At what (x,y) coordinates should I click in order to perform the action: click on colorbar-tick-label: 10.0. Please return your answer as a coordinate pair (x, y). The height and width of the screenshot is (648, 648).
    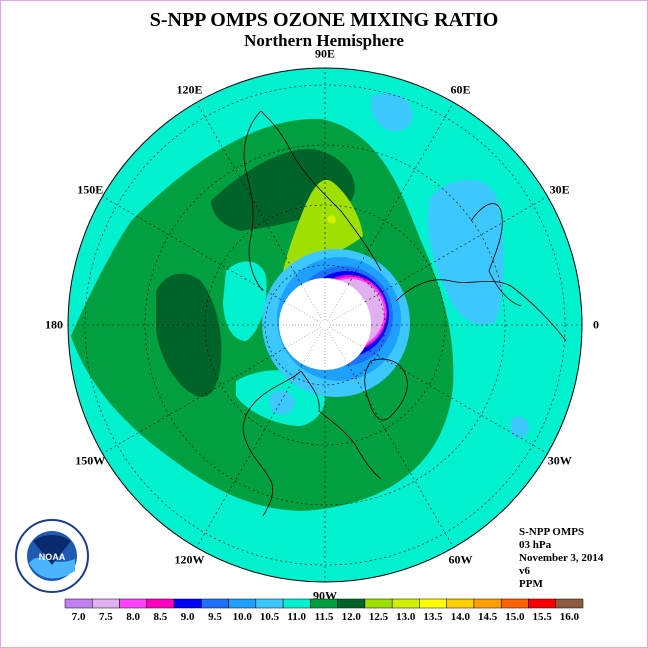
    Looking at the image, I should click on (243, 617).